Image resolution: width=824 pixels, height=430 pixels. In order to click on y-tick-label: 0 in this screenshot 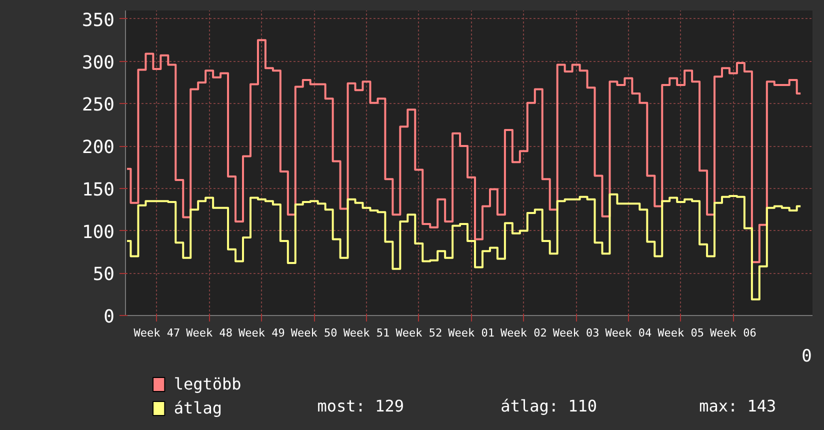, I will do `click(109, 317)`.